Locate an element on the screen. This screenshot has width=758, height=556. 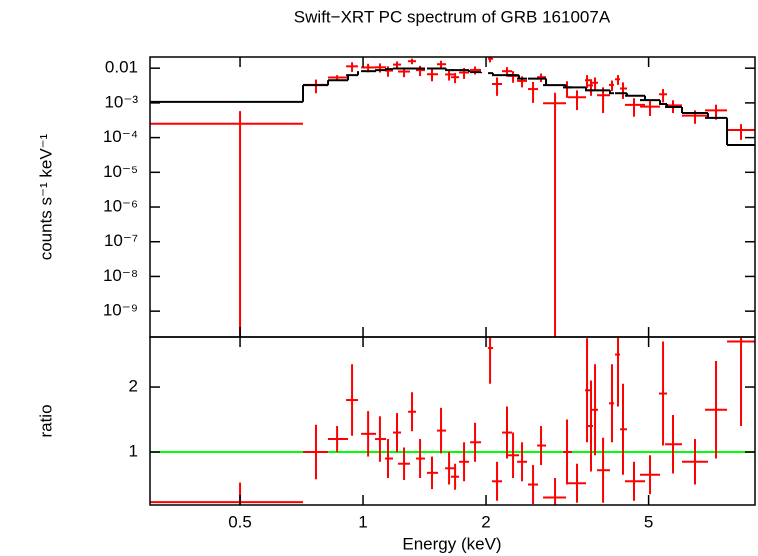
x-tick-label: 5 is located at coordinates (648, 521).